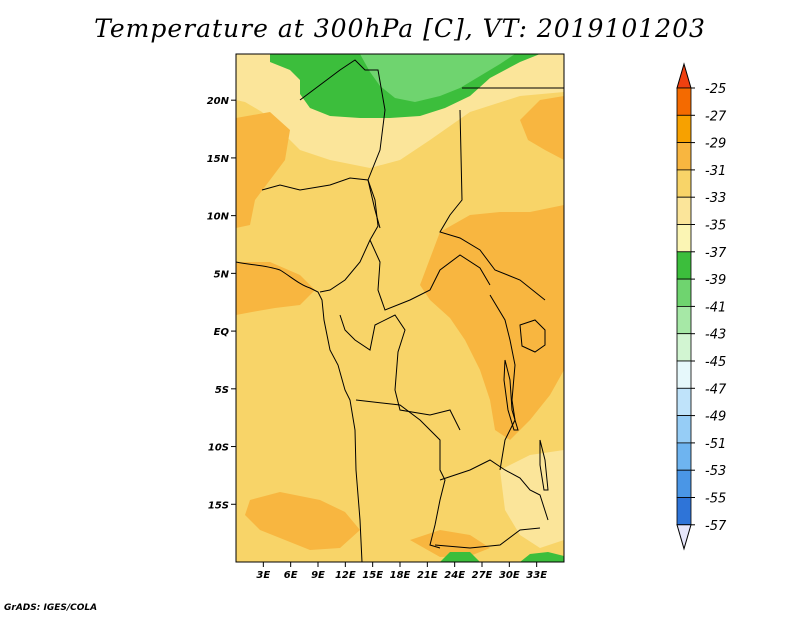 The width and height of the screenshot is (800, 618). What do you see at coordinates (222, 274) in the screenshot?
I see `lat-tick-label: 5N` at bounding box center [222, 274].